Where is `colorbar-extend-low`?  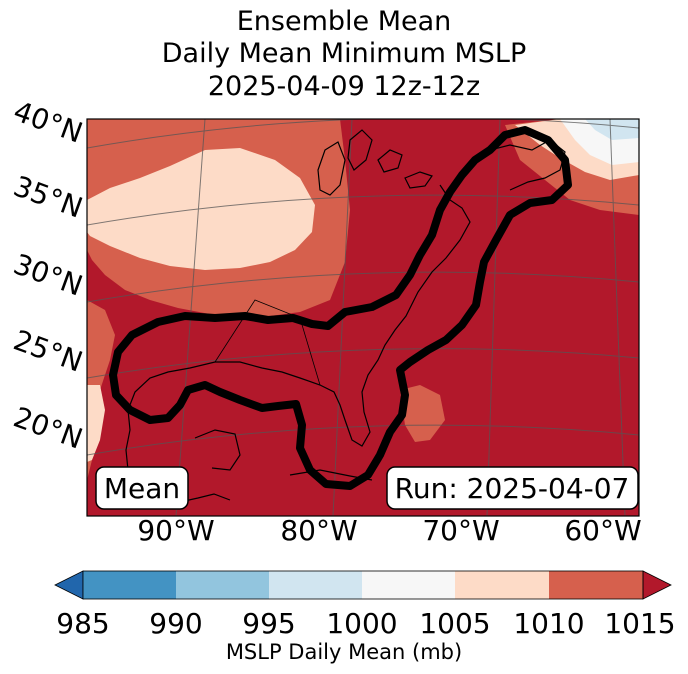
colorbar-extend-low is located at coordinates (69, 585).